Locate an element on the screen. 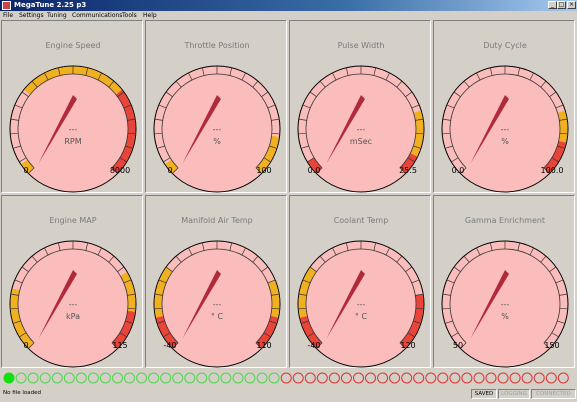  menu-settings: Settings is located at coordinates (31, 15).